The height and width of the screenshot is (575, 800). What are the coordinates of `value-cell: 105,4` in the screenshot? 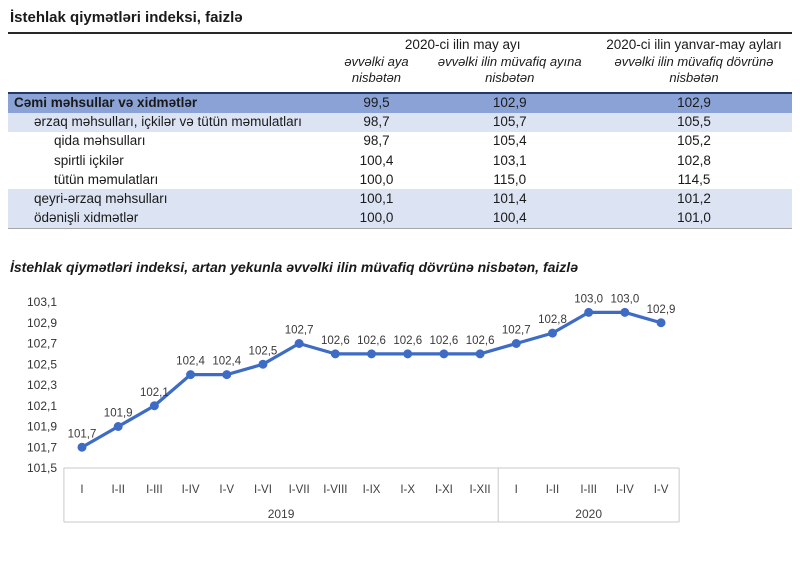 It's located at (509, 141).